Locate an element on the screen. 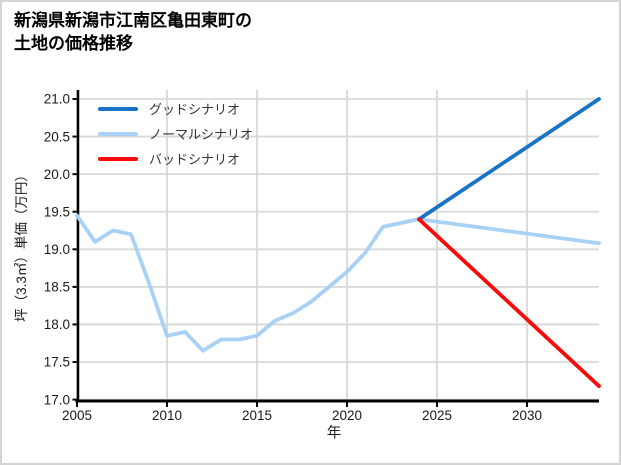  legend-label-normal: ノーマルシナリオ is located at coordinates (201, 134).